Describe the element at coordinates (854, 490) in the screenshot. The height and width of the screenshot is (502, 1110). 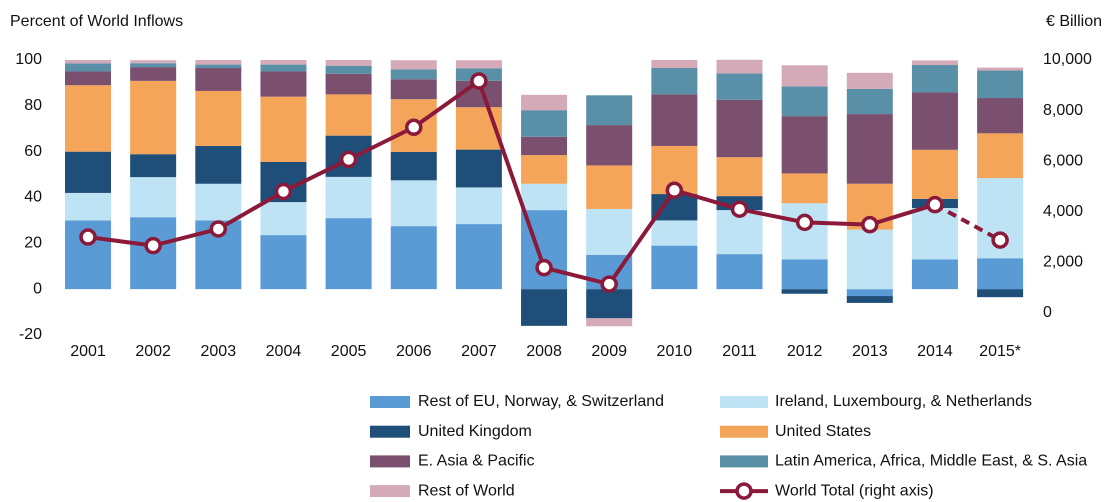
I see `legend-label: World Total (right axis)` at that location.